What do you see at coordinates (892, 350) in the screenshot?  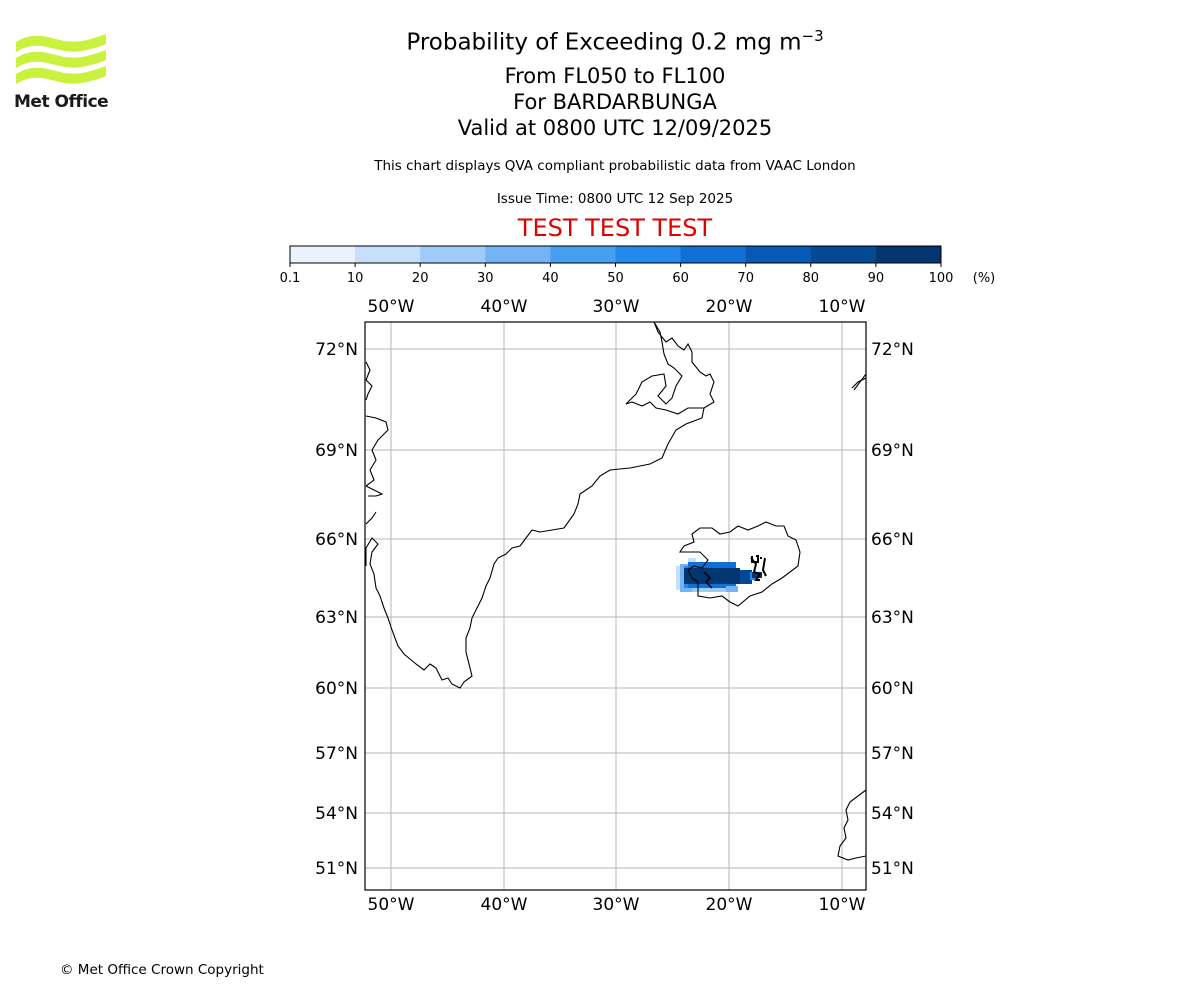 I see `lat-label-right-72n: 72°N` at bounding box center [892, 350].